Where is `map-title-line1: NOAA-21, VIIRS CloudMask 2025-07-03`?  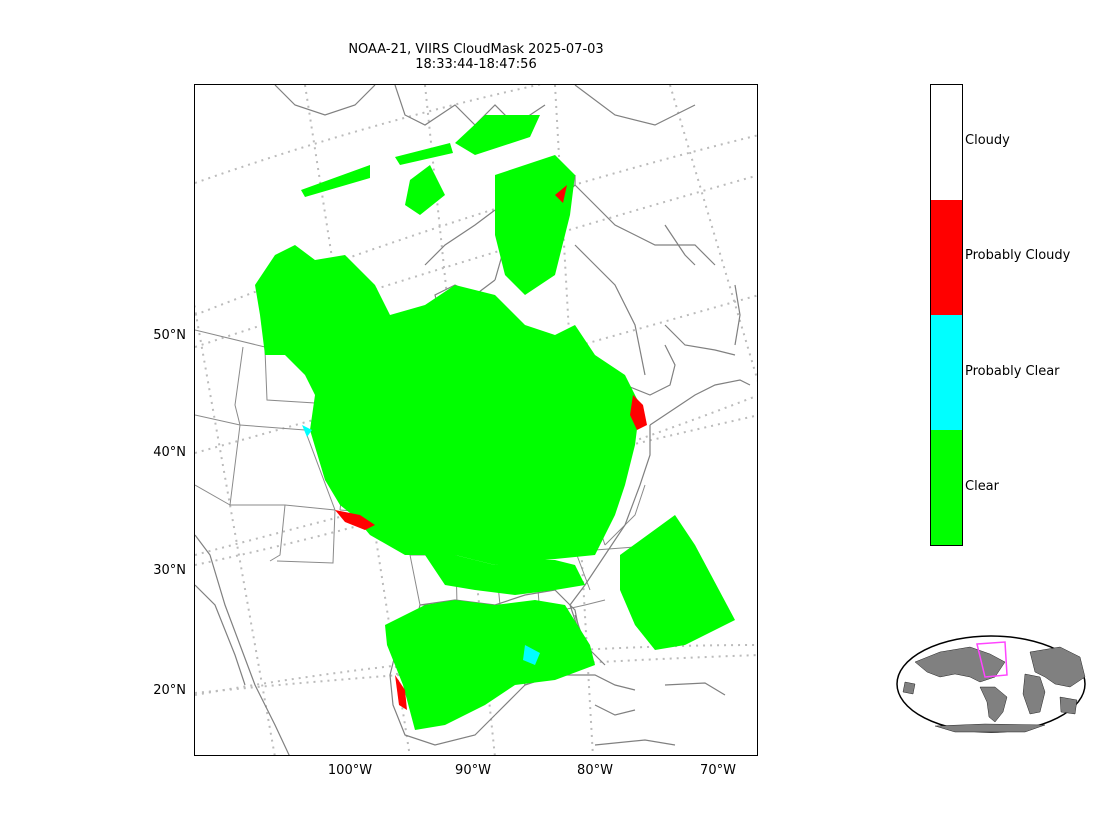 map-title-line1: NOAA-21, VIIRS CloudMask 2025-07-03 is located at coordinates (476, 49).